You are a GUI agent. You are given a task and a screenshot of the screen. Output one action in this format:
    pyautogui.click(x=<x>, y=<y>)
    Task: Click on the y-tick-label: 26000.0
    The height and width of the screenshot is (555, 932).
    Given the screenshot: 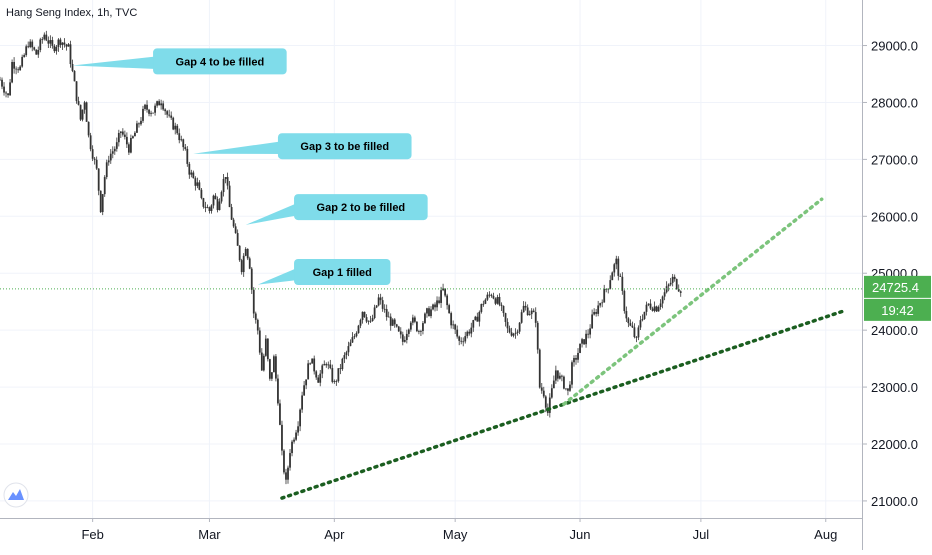 What is the action you would take?
    pyautogui.click(x=894, y=216)
    